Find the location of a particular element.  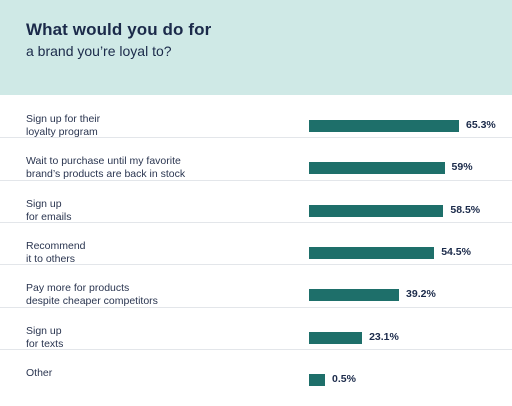

bar-row: Sign up for texts 23.1% is located at coordinates (256, 328).